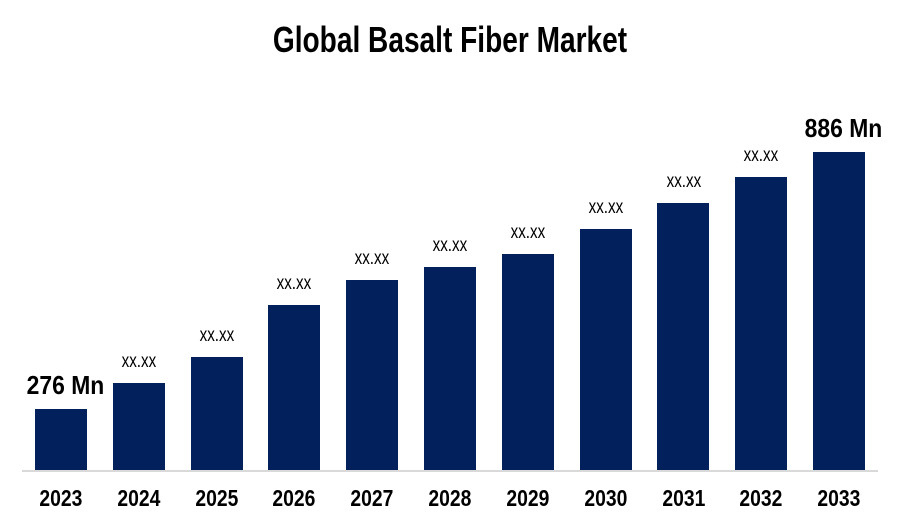 This screenshot has width=900, height=525. What do you see at coordinates (294, 284) in the screenshot?
I see `bar-value-label-2026: xx.xx` at bounding box center [294, 284].